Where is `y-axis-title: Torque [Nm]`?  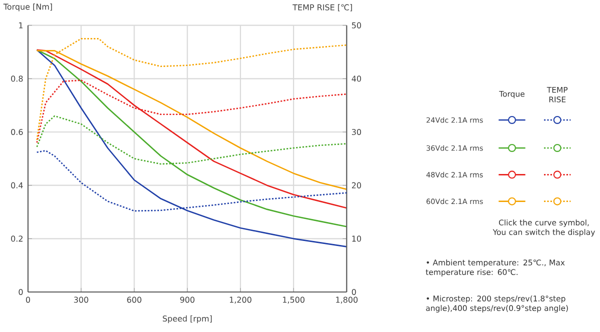 y-axis-title: Torque [Nm] is located at coordinates (27, 8).